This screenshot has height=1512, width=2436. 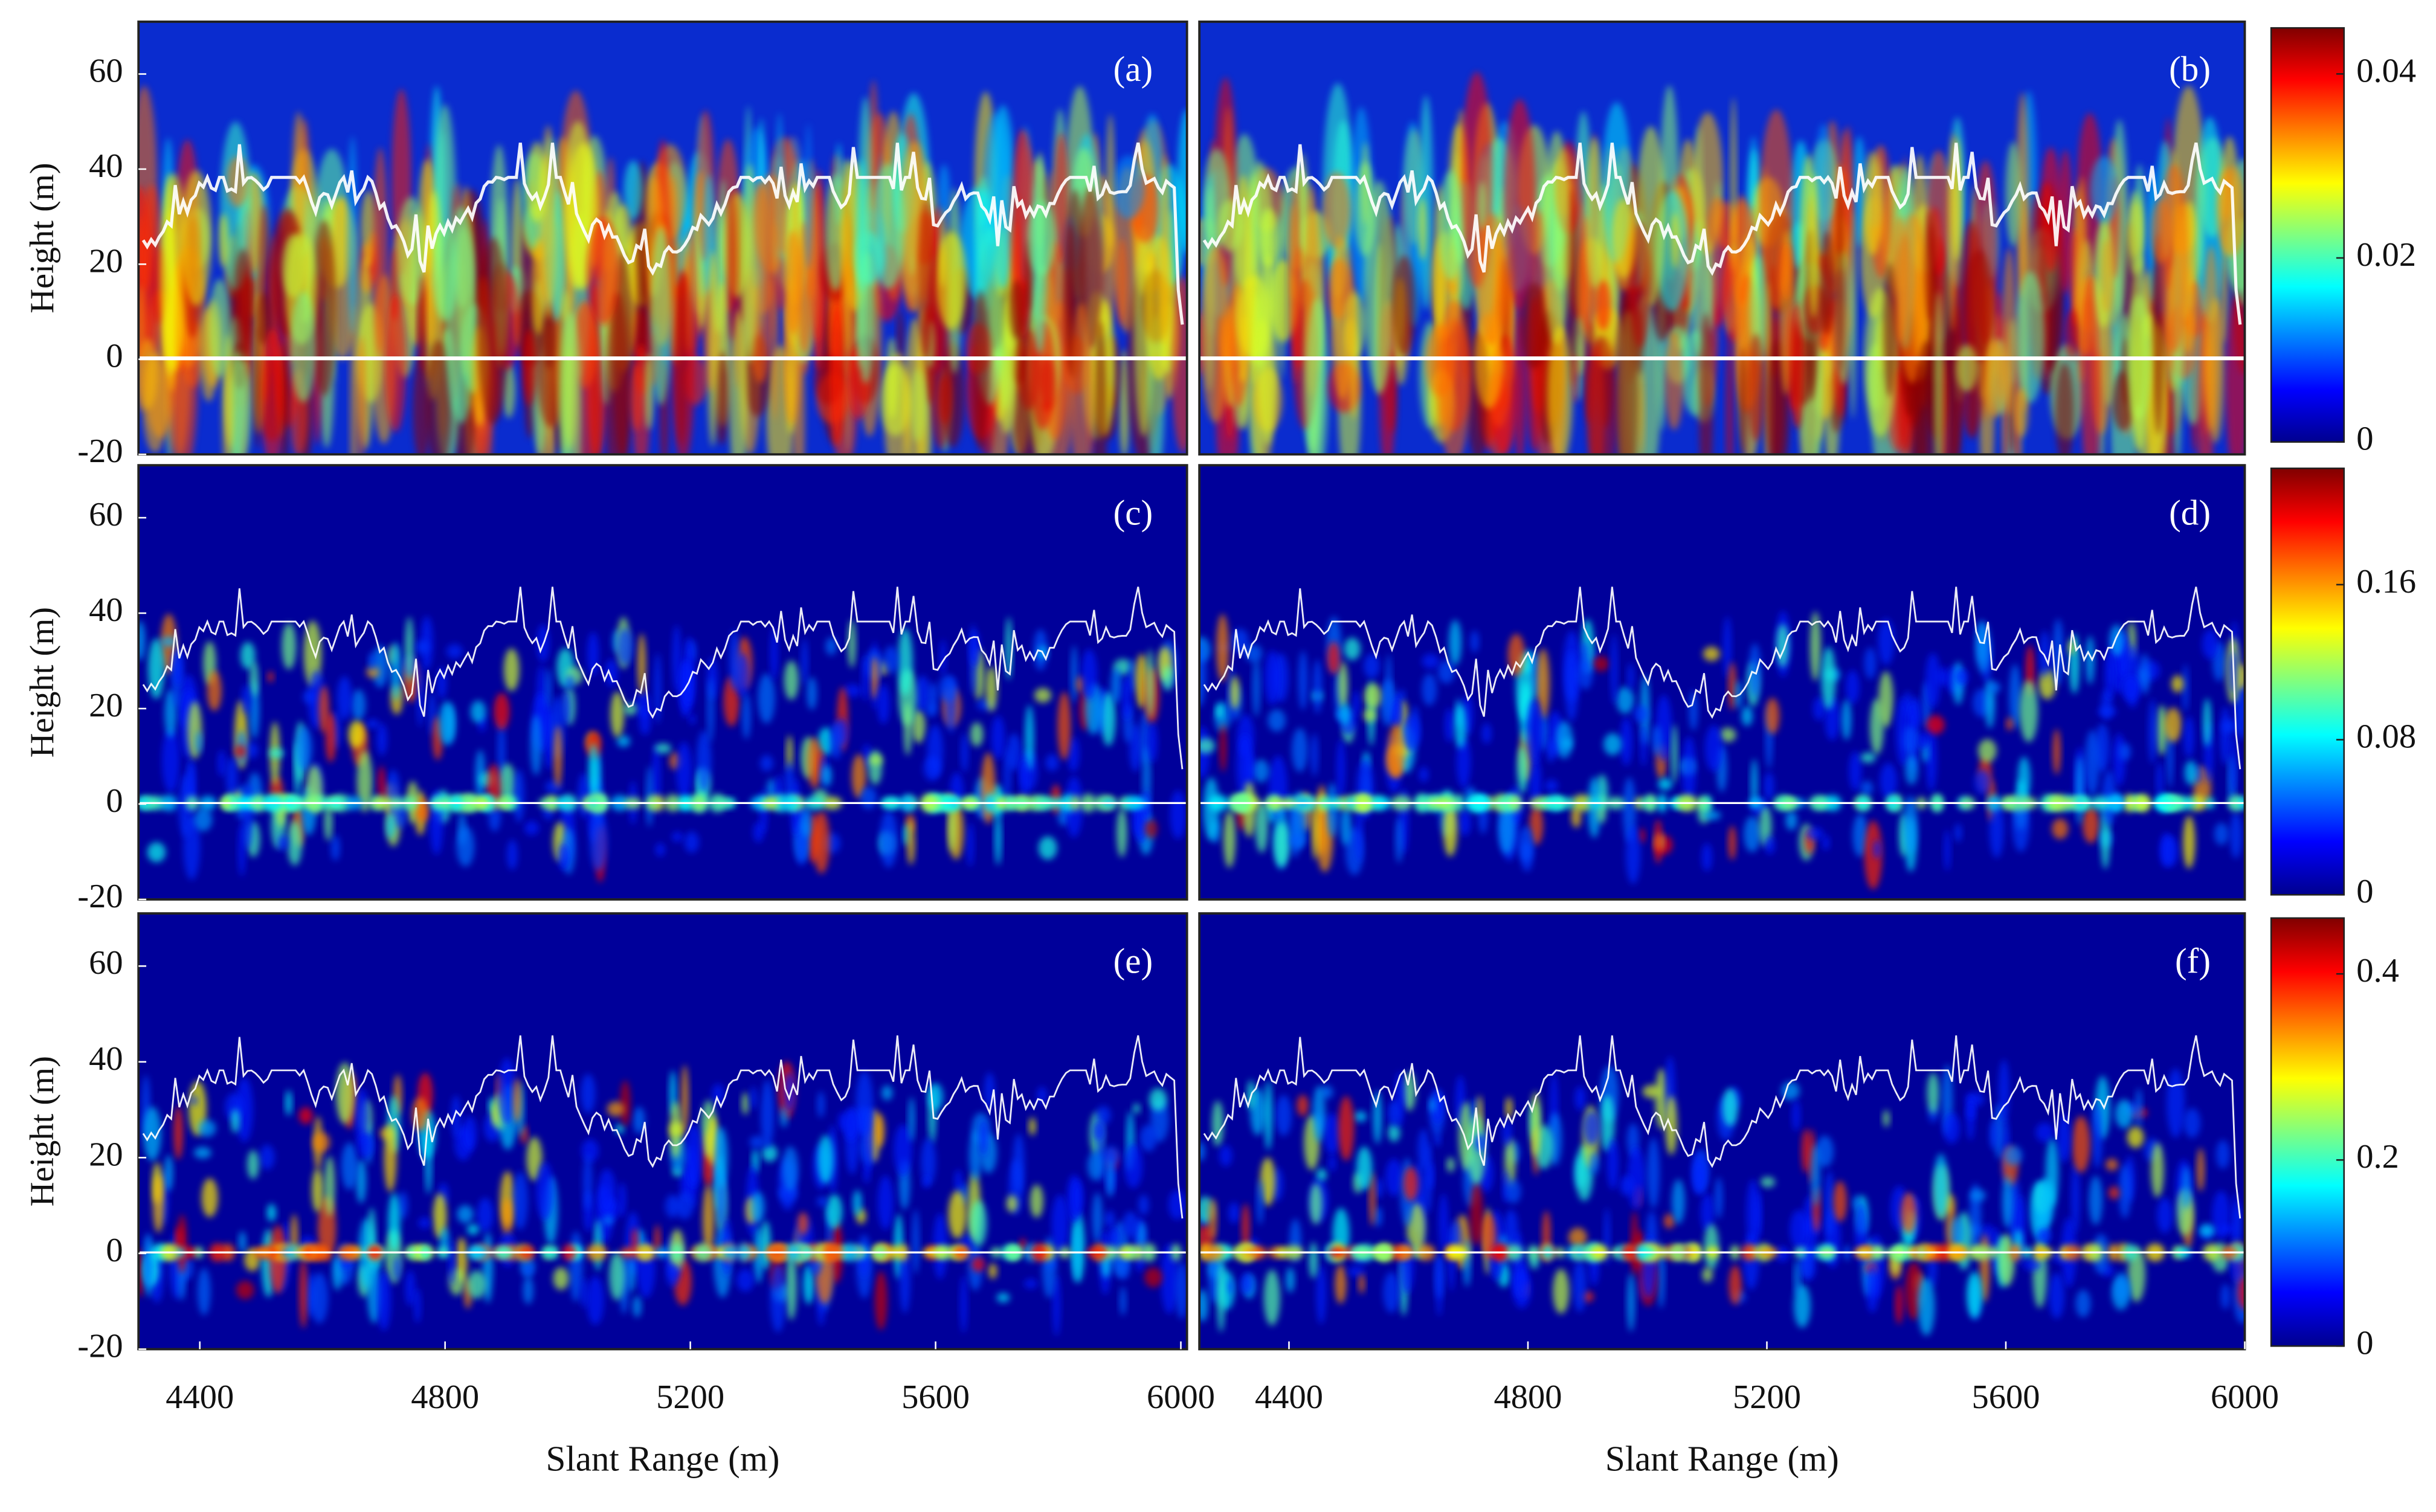 What do you see at coordinates (1133, 69) in the screenshot?
I see `panel-label: (a)` at bounding box center [1133, 69].